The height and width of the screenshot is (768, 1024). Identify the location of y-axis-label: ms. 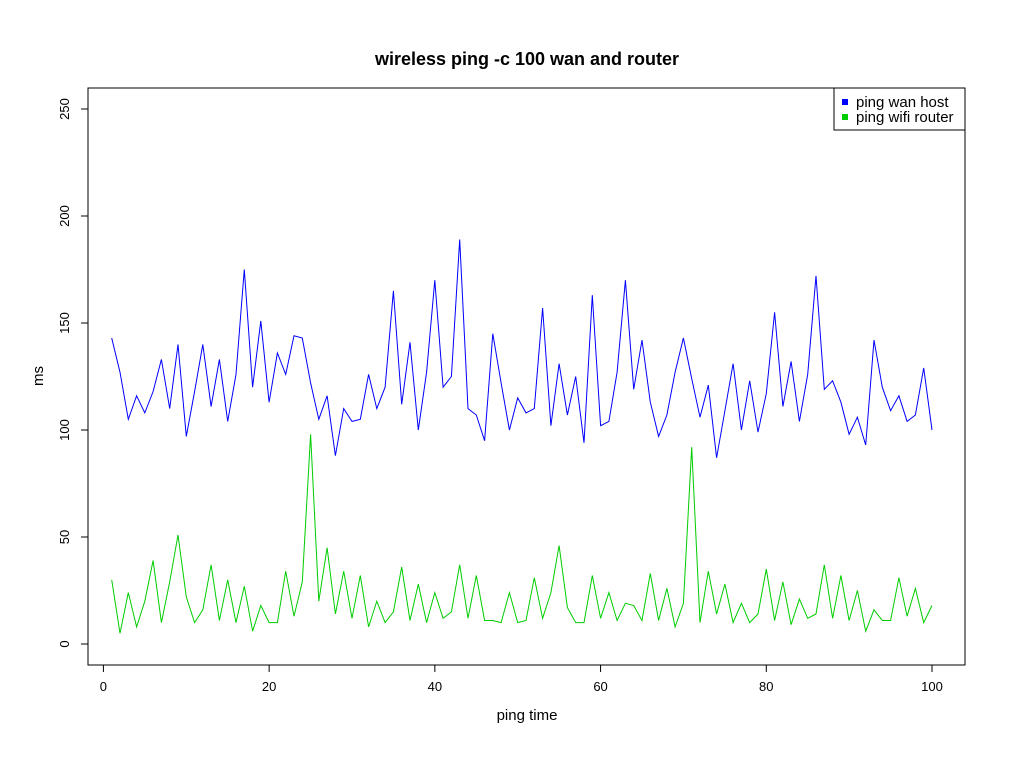
(38, 376).